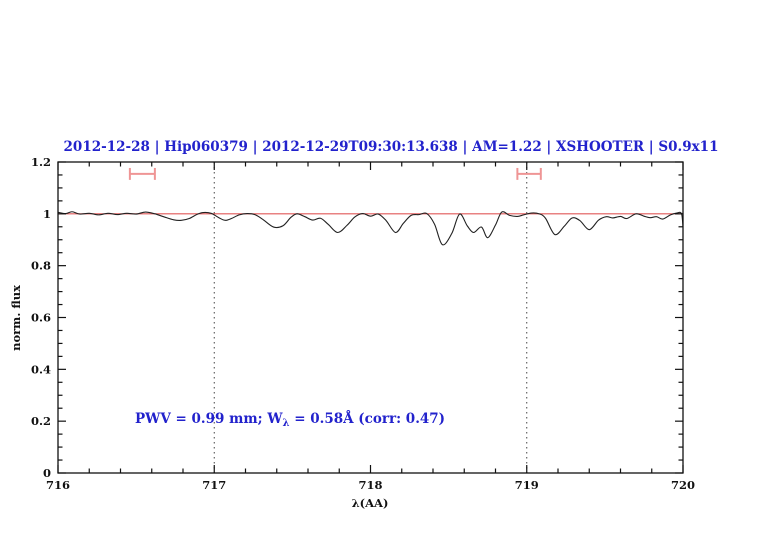 This screenshot has width=782, height=542. I want to click on y-tick-label: 0, so click(47, 473).